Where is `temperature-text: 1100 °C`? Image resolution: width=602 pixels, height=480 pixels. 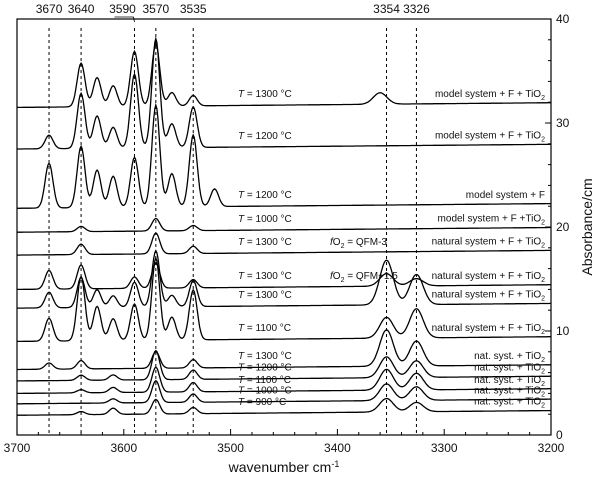
temperature-text: 1100 °C is located at coordinates (274, 328).